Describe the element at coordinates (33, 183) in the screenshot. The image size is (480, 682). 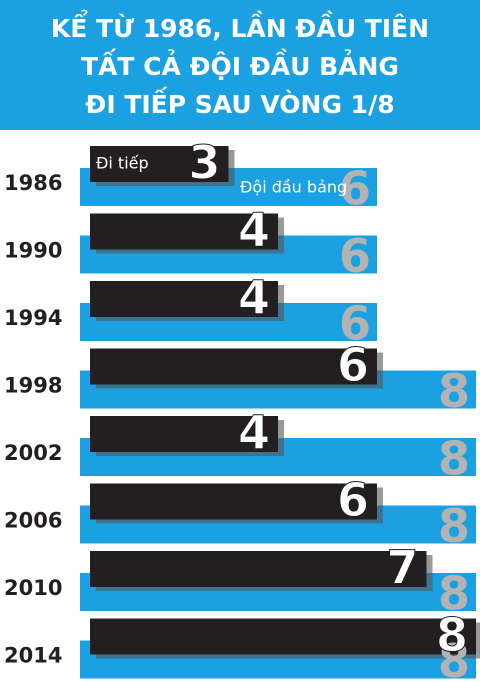
I see `y-tick-label: 1986` at that location.